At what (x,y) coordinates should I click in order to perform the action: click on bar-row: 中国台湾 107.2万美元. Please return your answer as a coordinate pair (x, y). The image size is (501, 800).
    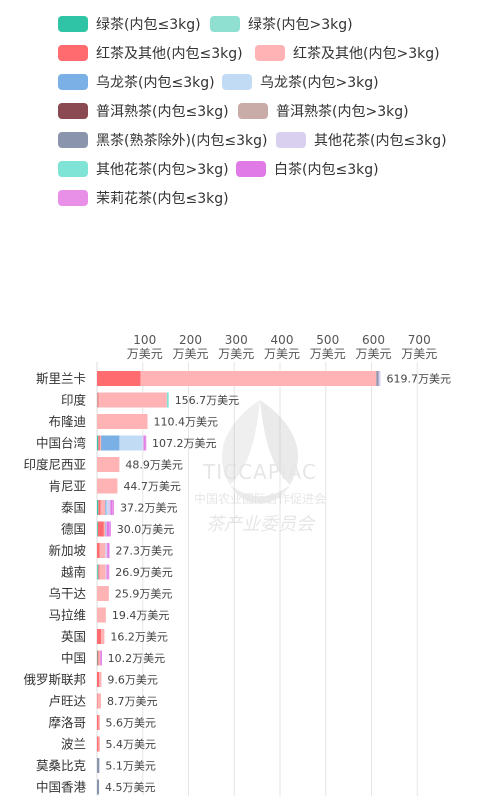
    Looking at the image, I should click on (126, 443).